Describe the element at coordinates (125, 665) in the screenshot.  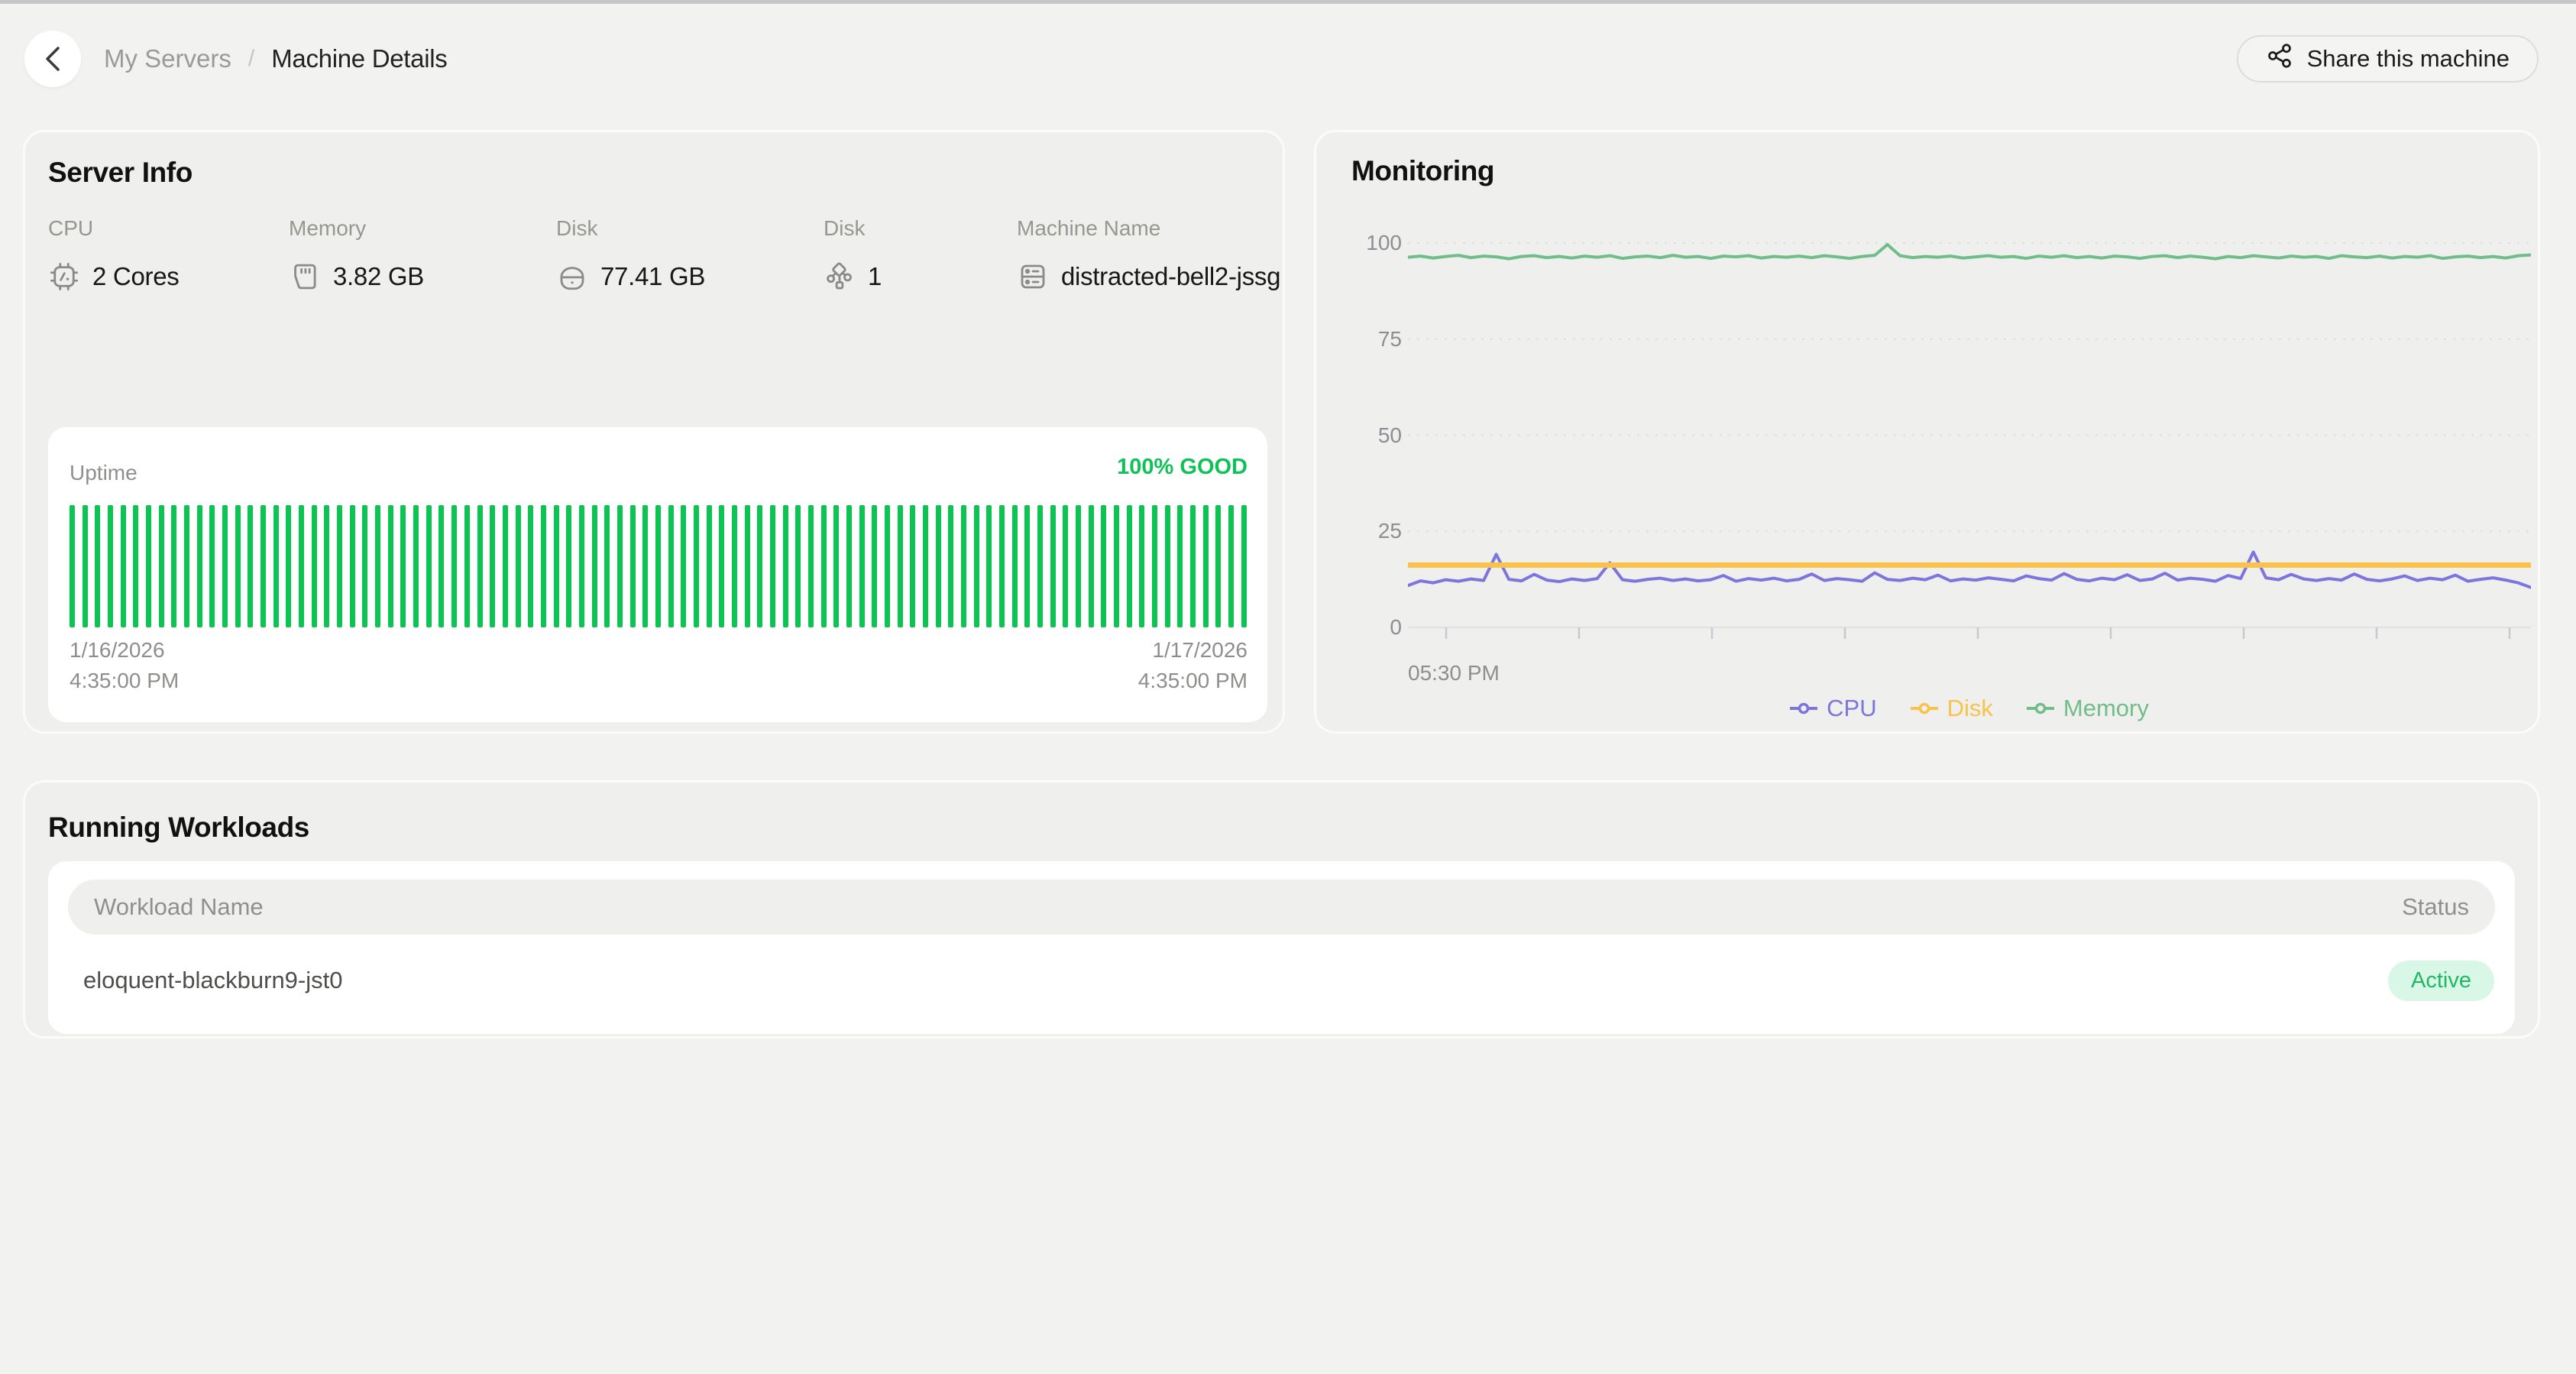
I see `uptime-start: 1/16/2026 4:35:00 PM` at that location.